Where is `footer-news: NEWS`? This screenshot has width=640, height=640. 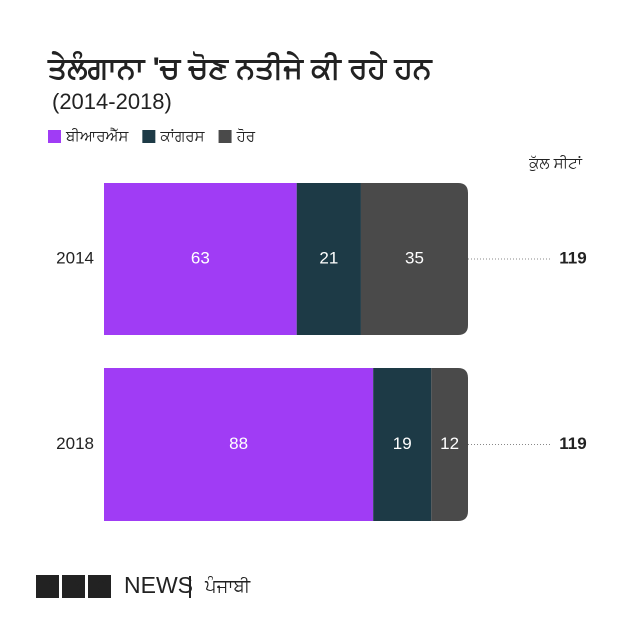
footer-news: NEWS is located at coordinates (158, 585).